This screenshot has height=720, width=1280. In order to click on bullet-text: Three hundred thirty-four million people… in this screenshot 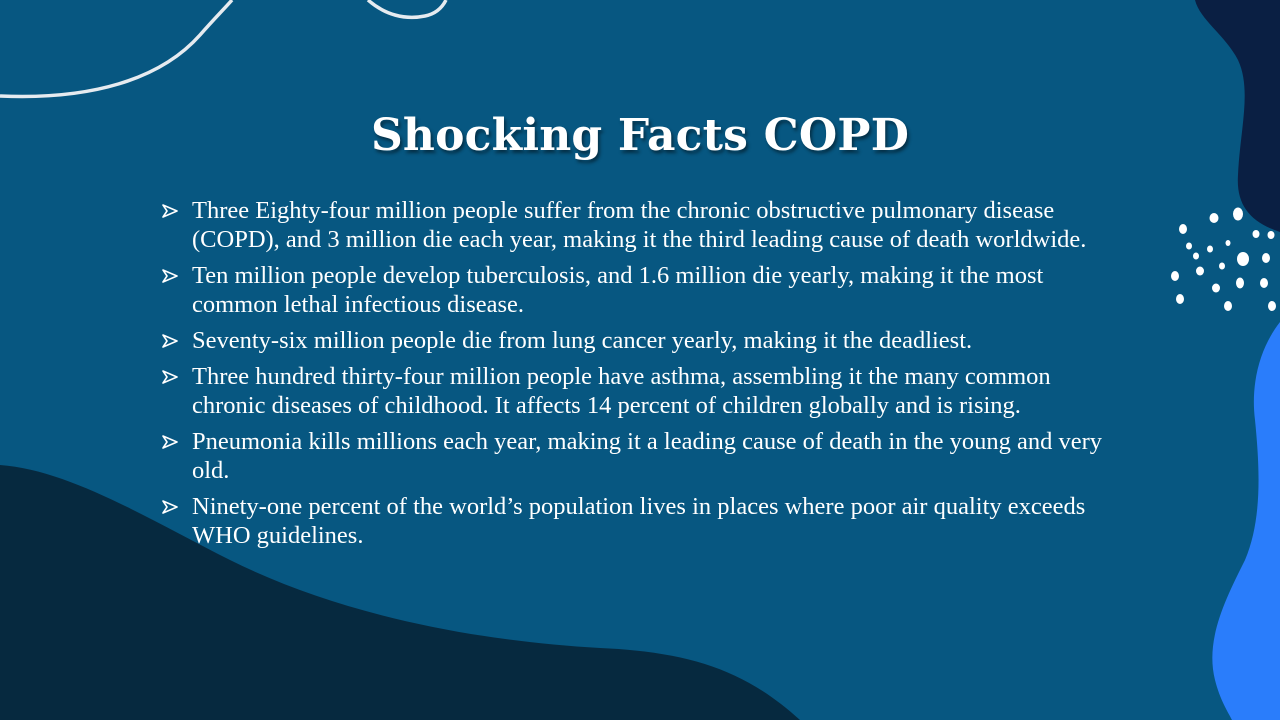, I will do `click(621, 391)`.